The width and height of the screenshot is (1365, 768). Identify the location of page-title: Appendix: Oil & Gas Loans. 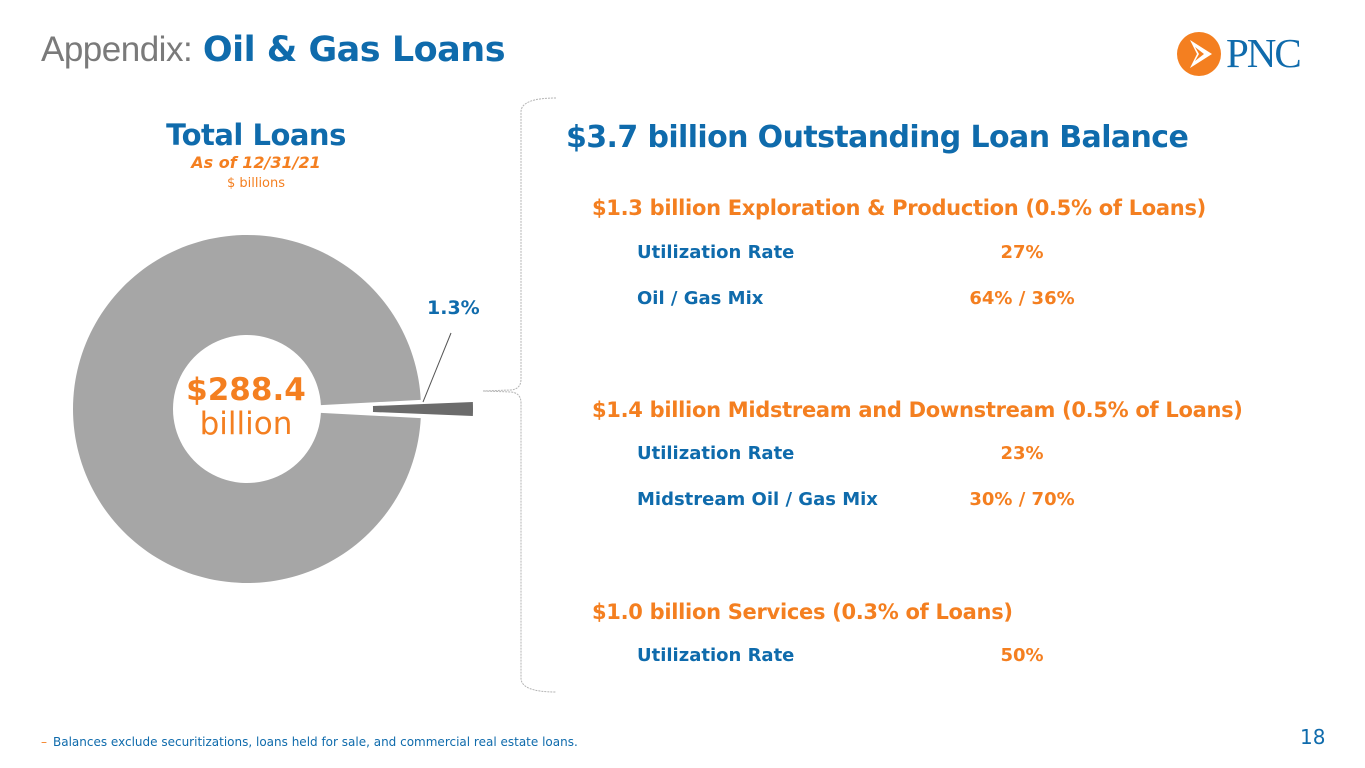
(273, 50).